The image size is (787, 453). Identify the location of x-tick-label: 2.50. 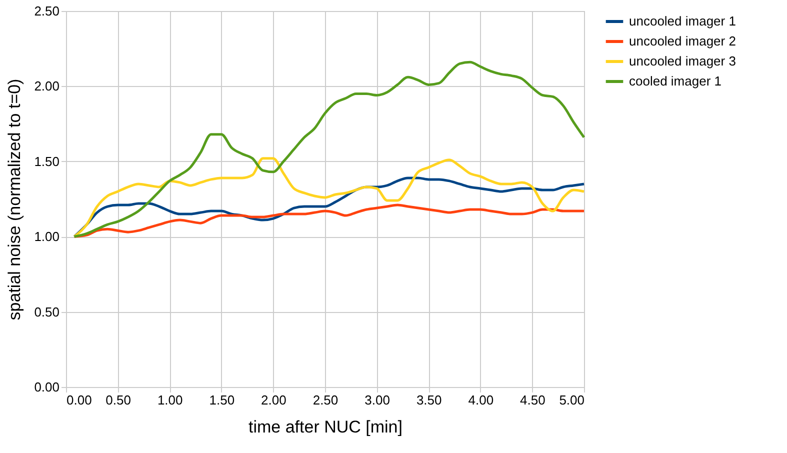
(325, 400).